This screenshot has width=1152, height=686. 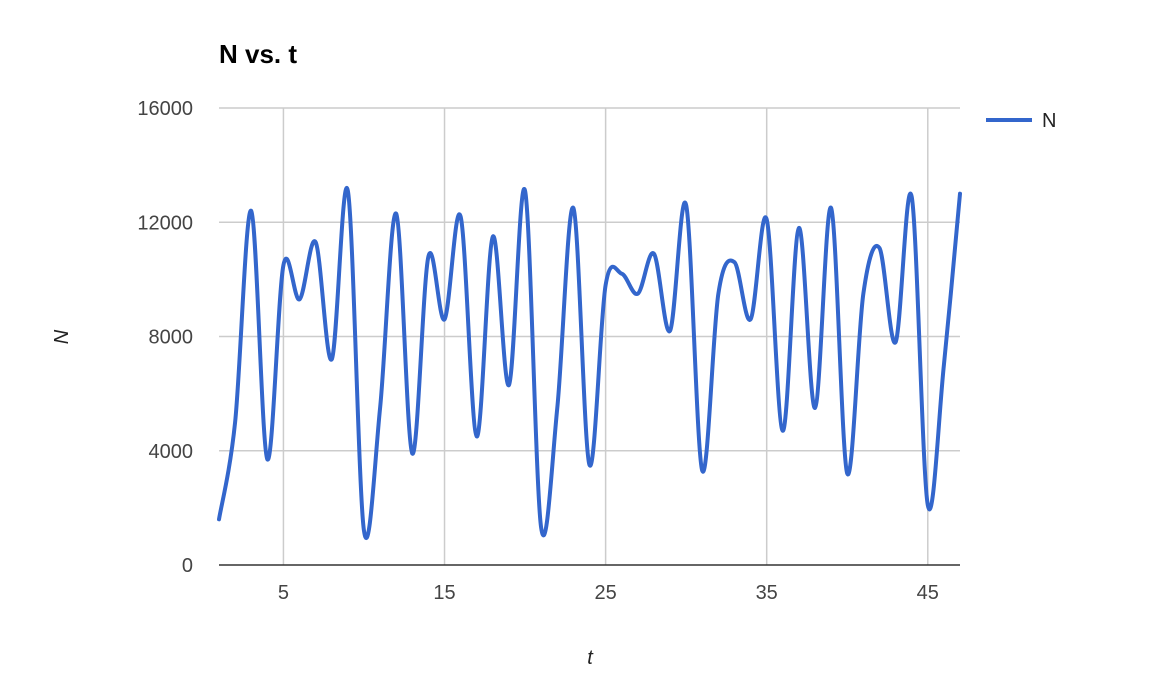 What do you see at coordinates (171, 452) in the screenshot?
I see `y-tick-label: 4000` at bounding box center [171, 452].